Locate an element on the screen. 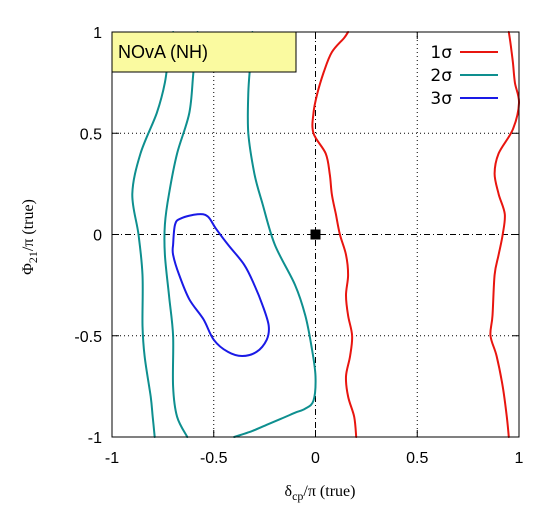  x-axis-label-rest: /π (true) is located at coordinates (329, 491).